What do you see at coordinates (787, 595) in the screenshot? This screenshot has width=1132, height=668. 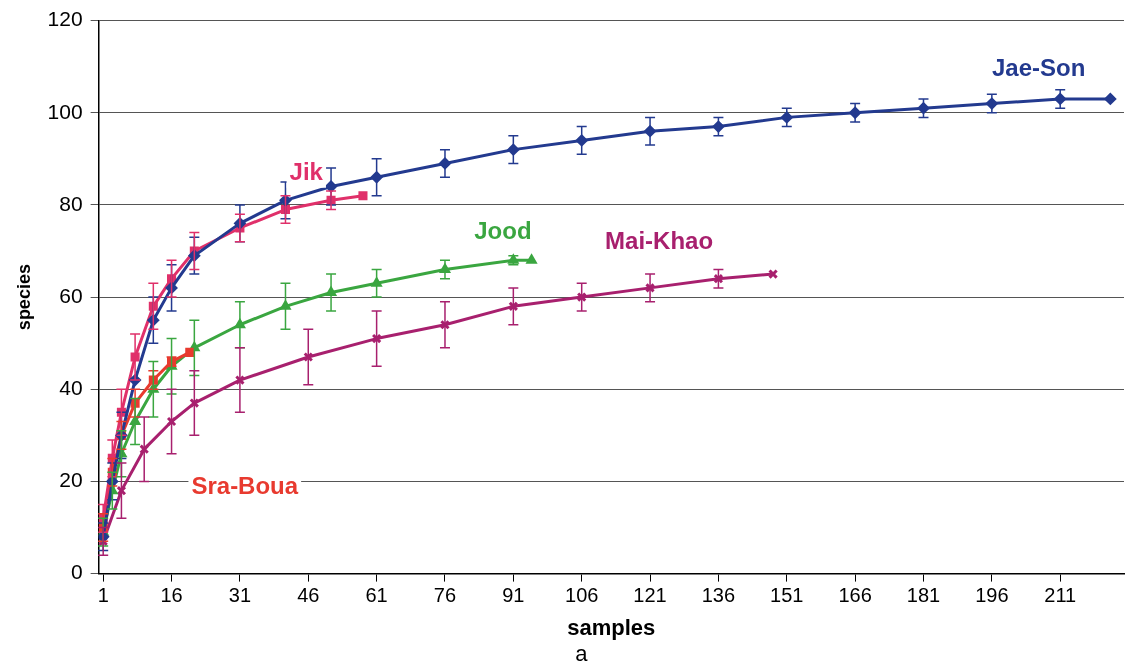 I see `x-tick-label: 151` at bounding box center [787, 595].